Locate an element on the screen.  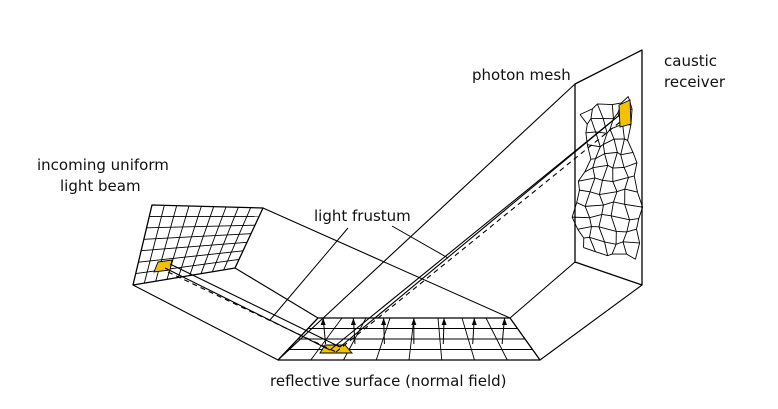
reflective-surface-highlight-cell is located at coordinates (336, 349).